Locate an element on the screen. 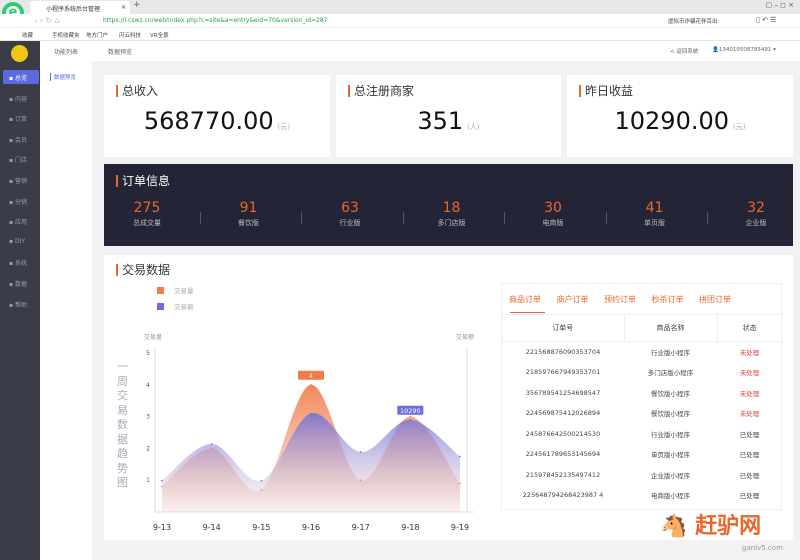 The height and width of the screenshot is (560, 800). stat-label: 单页版 is located at coordinates (654, 223).